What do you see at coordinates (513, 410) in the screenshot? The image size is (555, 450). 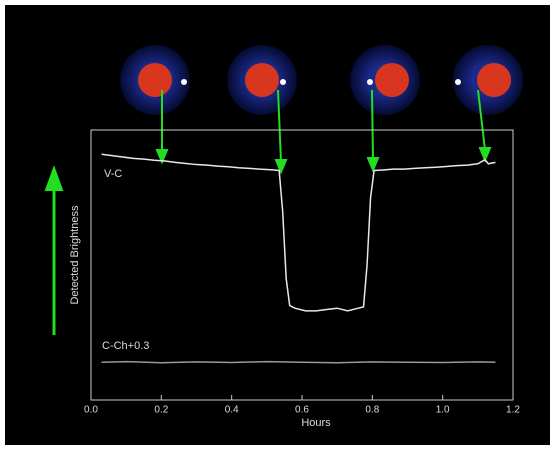 I see `x-tick-label: 1.2` at bounding box center [513, 410].